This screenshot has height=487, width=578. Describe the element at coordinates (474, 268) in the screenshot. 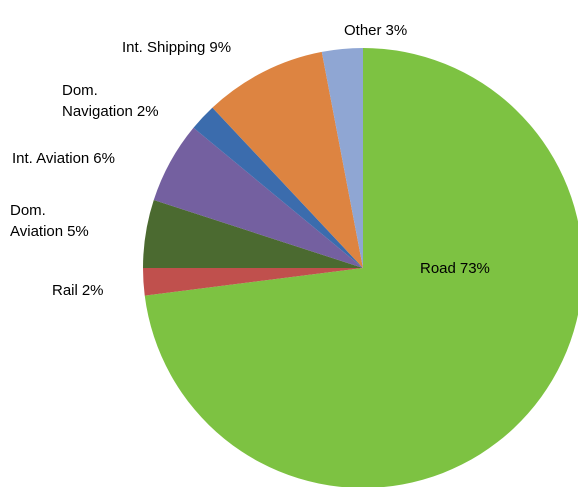

I see `value-label: 73%` at that location.